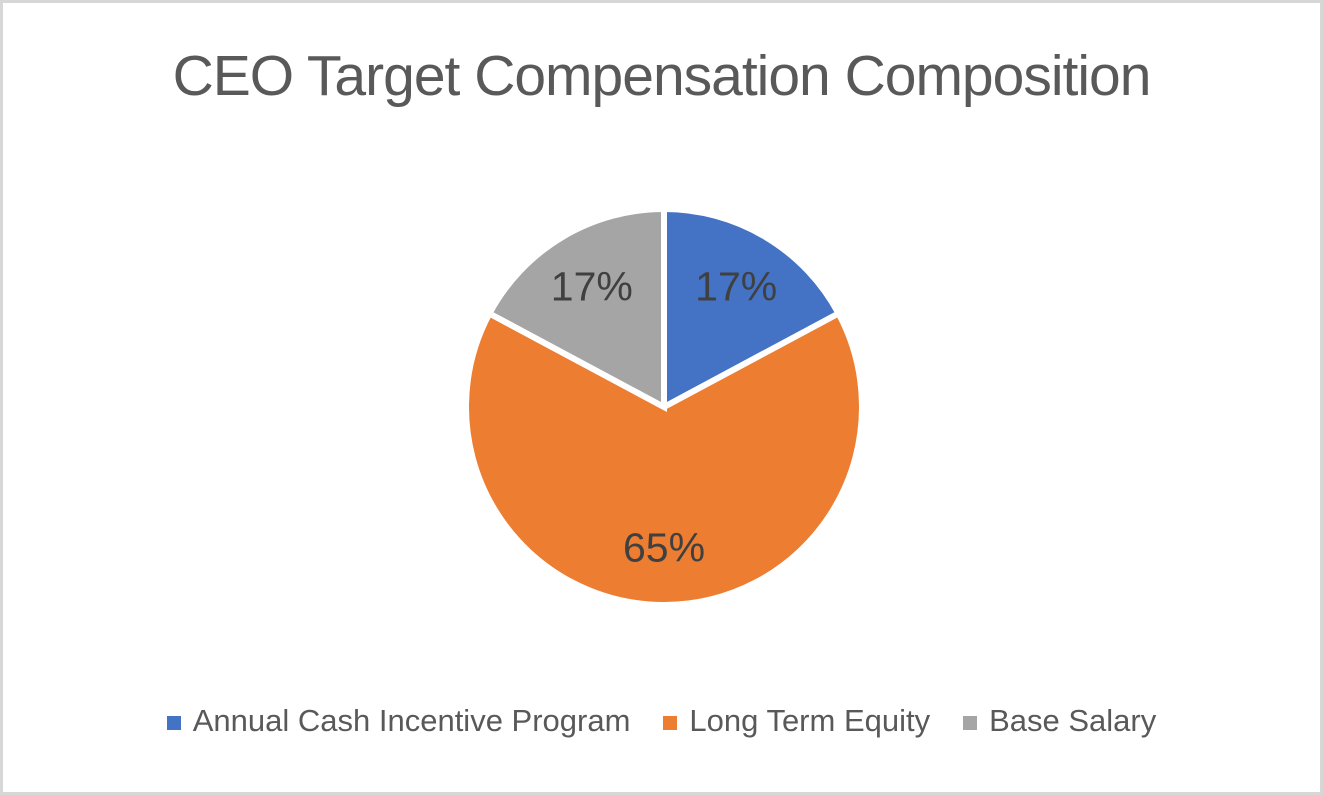  What do you see at coordinates (662, 76) in the screenshot?
I see `chart-title: CEO Target Compensation Composition` at bounding box center [662, 76].